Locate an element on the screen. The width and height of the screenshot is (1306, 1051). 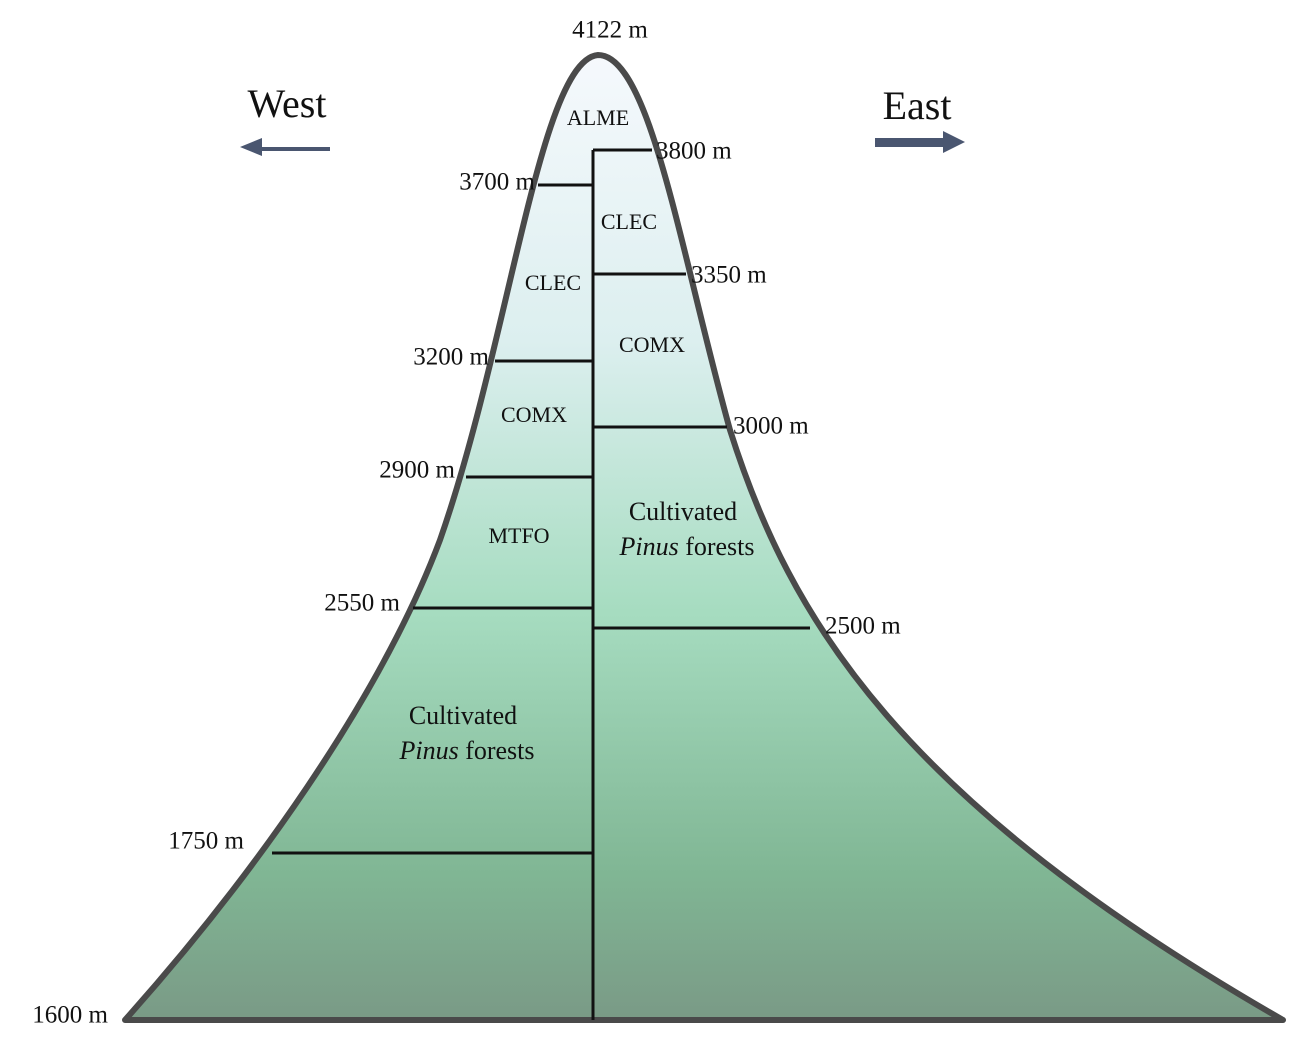
east-arrow is located at coordinates (920, 142).